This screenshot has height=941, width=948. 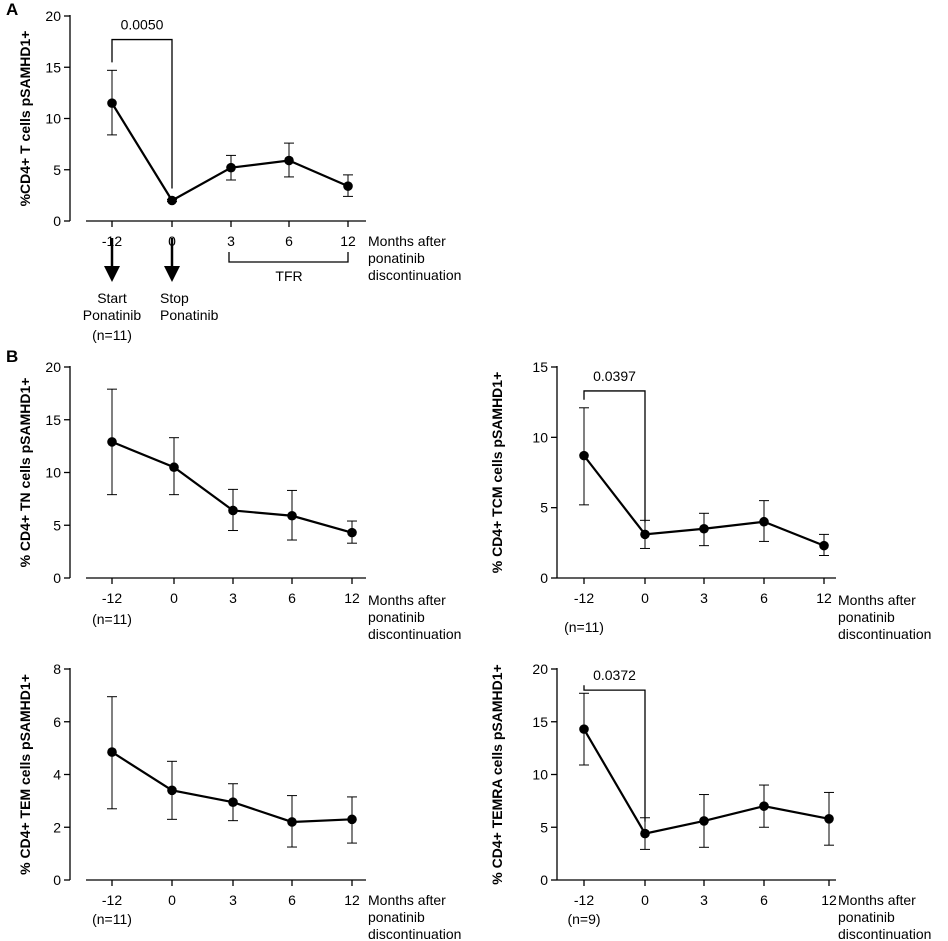 What do you see at coordinates (189, 315) in the screenshot?
I see `stop-label-line2: Ponatinib` at bounding box center [189, 315].